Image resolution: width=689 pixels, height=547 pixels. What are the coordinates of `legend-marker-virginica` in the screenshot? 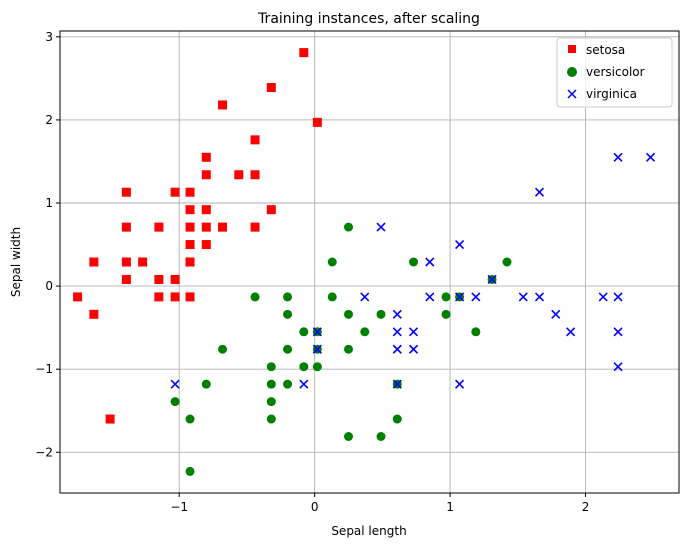 It's located at (572, 94).